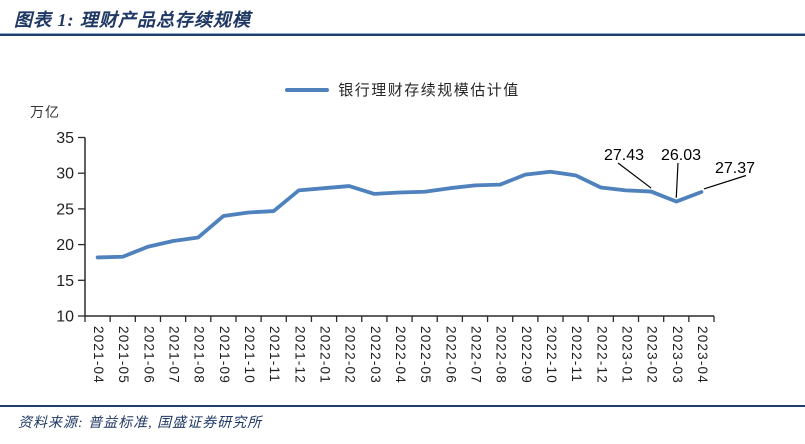 This screenshot has width=805, height=444. What do you see at coordinates (681, 155) in the screenshot?
I see `annotation-label: 26.03` at bounding box center [681, 155].